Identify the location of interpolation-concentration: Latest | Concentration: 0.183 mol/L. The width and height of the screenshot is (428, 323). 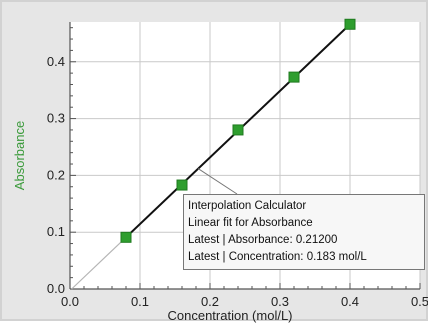
(277, 257).